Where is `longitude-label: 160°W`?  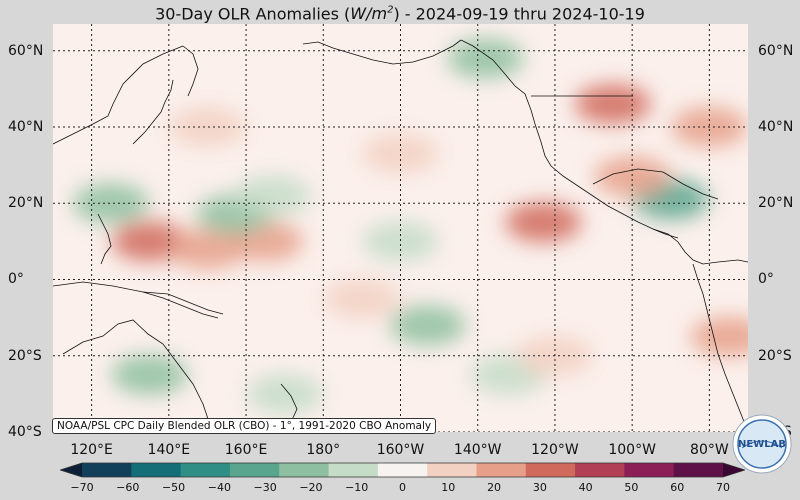
longitude-label: 160°W is located at coordinates (400, 450).